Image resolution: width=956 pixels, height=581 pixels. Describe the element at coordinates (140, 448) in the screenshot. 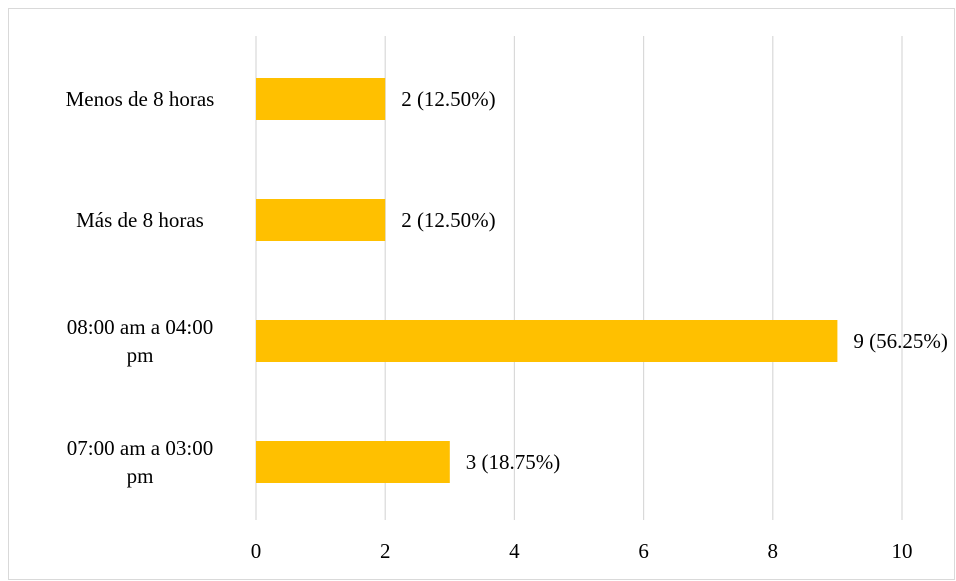

I see `category-label-line: 07:00 am a 03:00` at that location.